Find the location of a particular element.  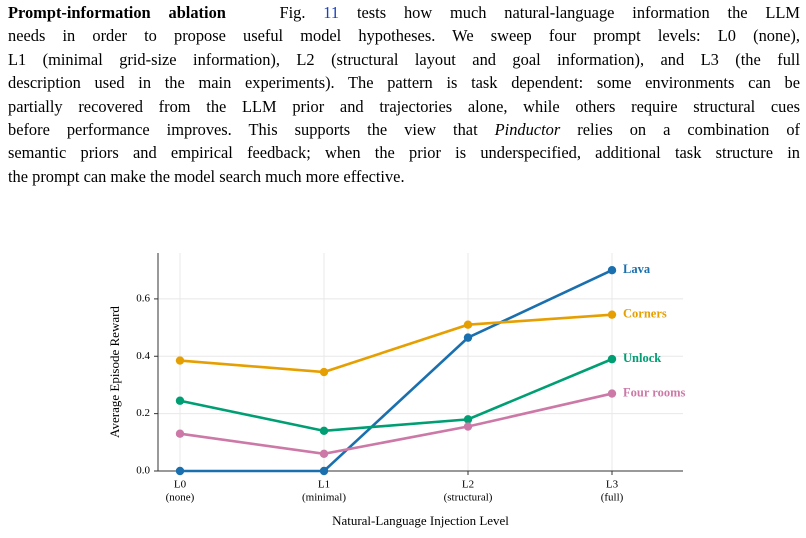

x-tick-note: (minimal) is located at coordinates (324, 498).